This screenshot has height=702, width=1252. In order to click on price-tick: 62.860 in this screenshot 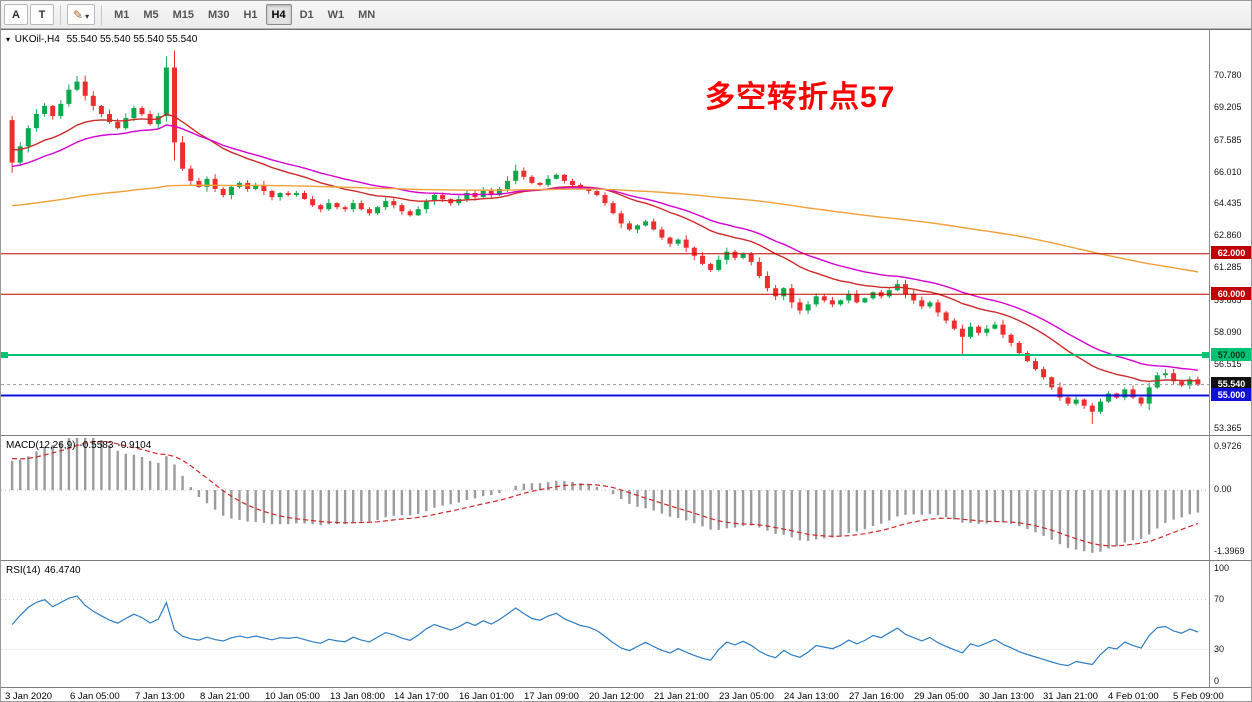, I will do `click(1228, 235)`.